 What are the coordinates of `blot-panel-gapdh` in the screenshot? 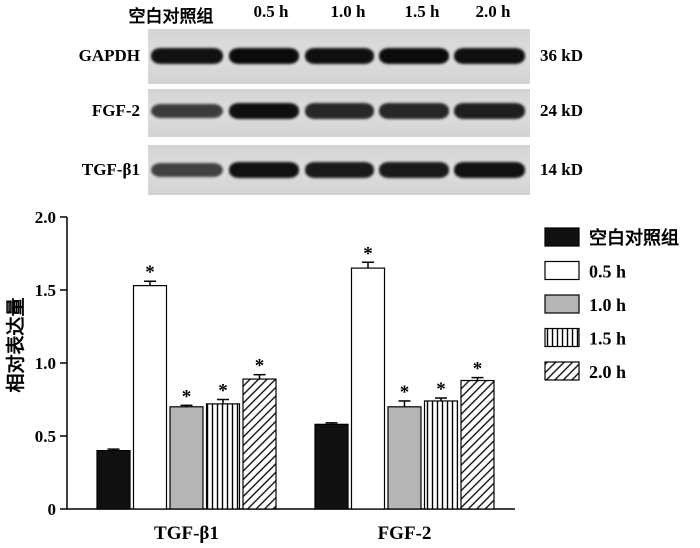 It's located at (339, 56).